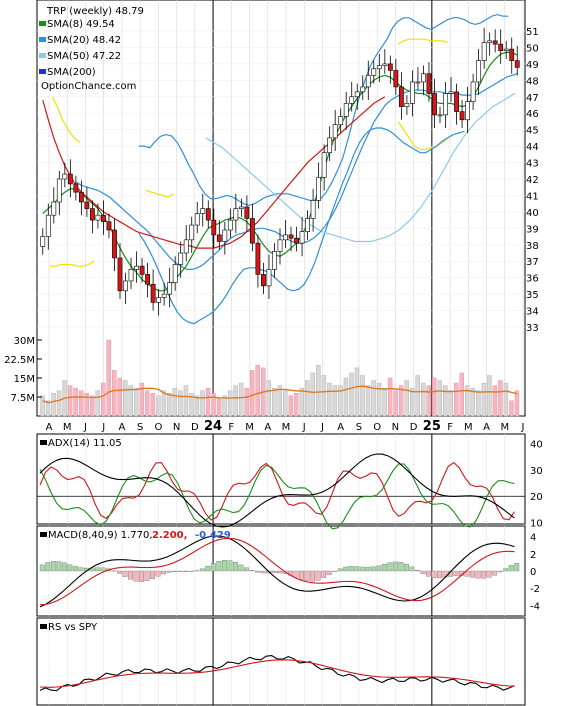 This screenshot has width=566, height=706. What do you see at coordinates (532, 32) in the screenshot?
I see `price-y-tick: 51` at bounding box center [532, 32].